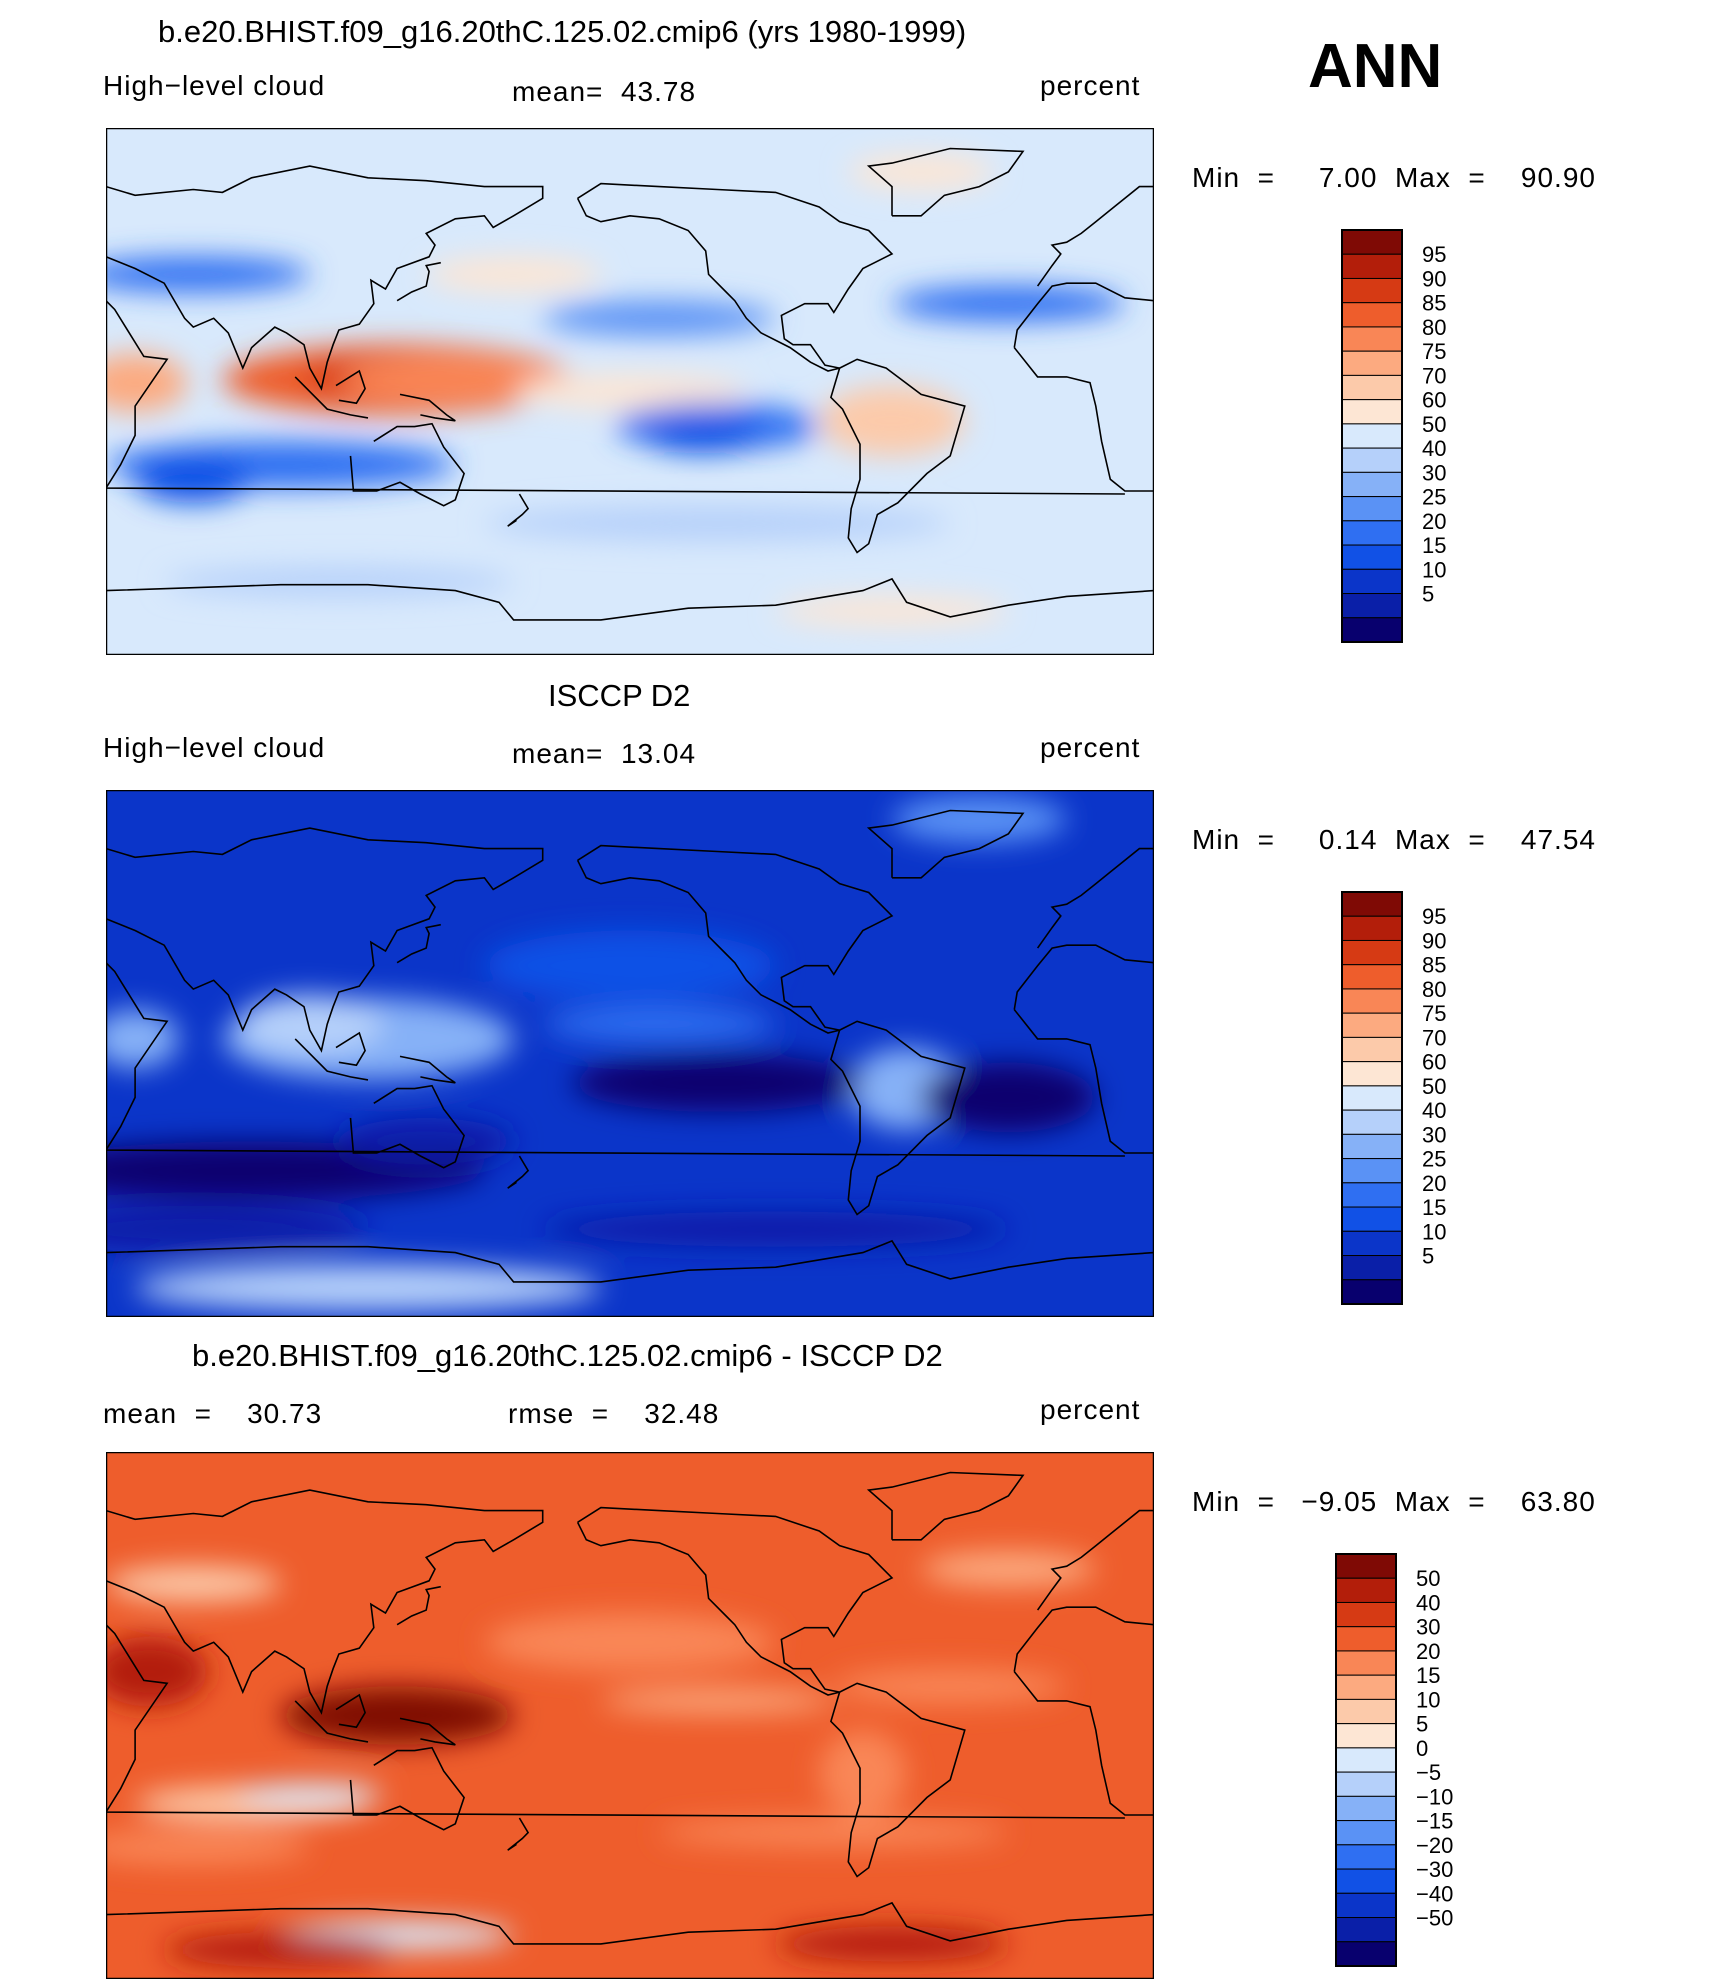 This screenshot has height=1979, width=1710. I want to click on colorbar-level-label: 60, so click(1434, 1062).